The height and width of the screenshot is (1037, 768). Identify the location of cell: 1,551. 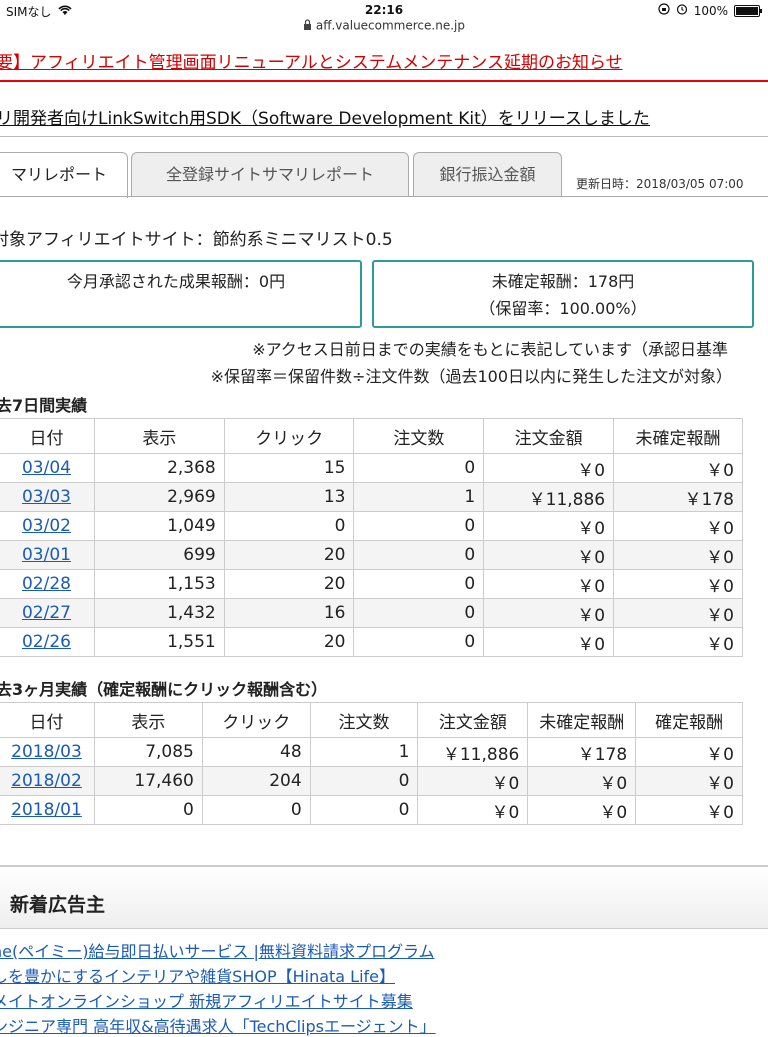
(159, 642).